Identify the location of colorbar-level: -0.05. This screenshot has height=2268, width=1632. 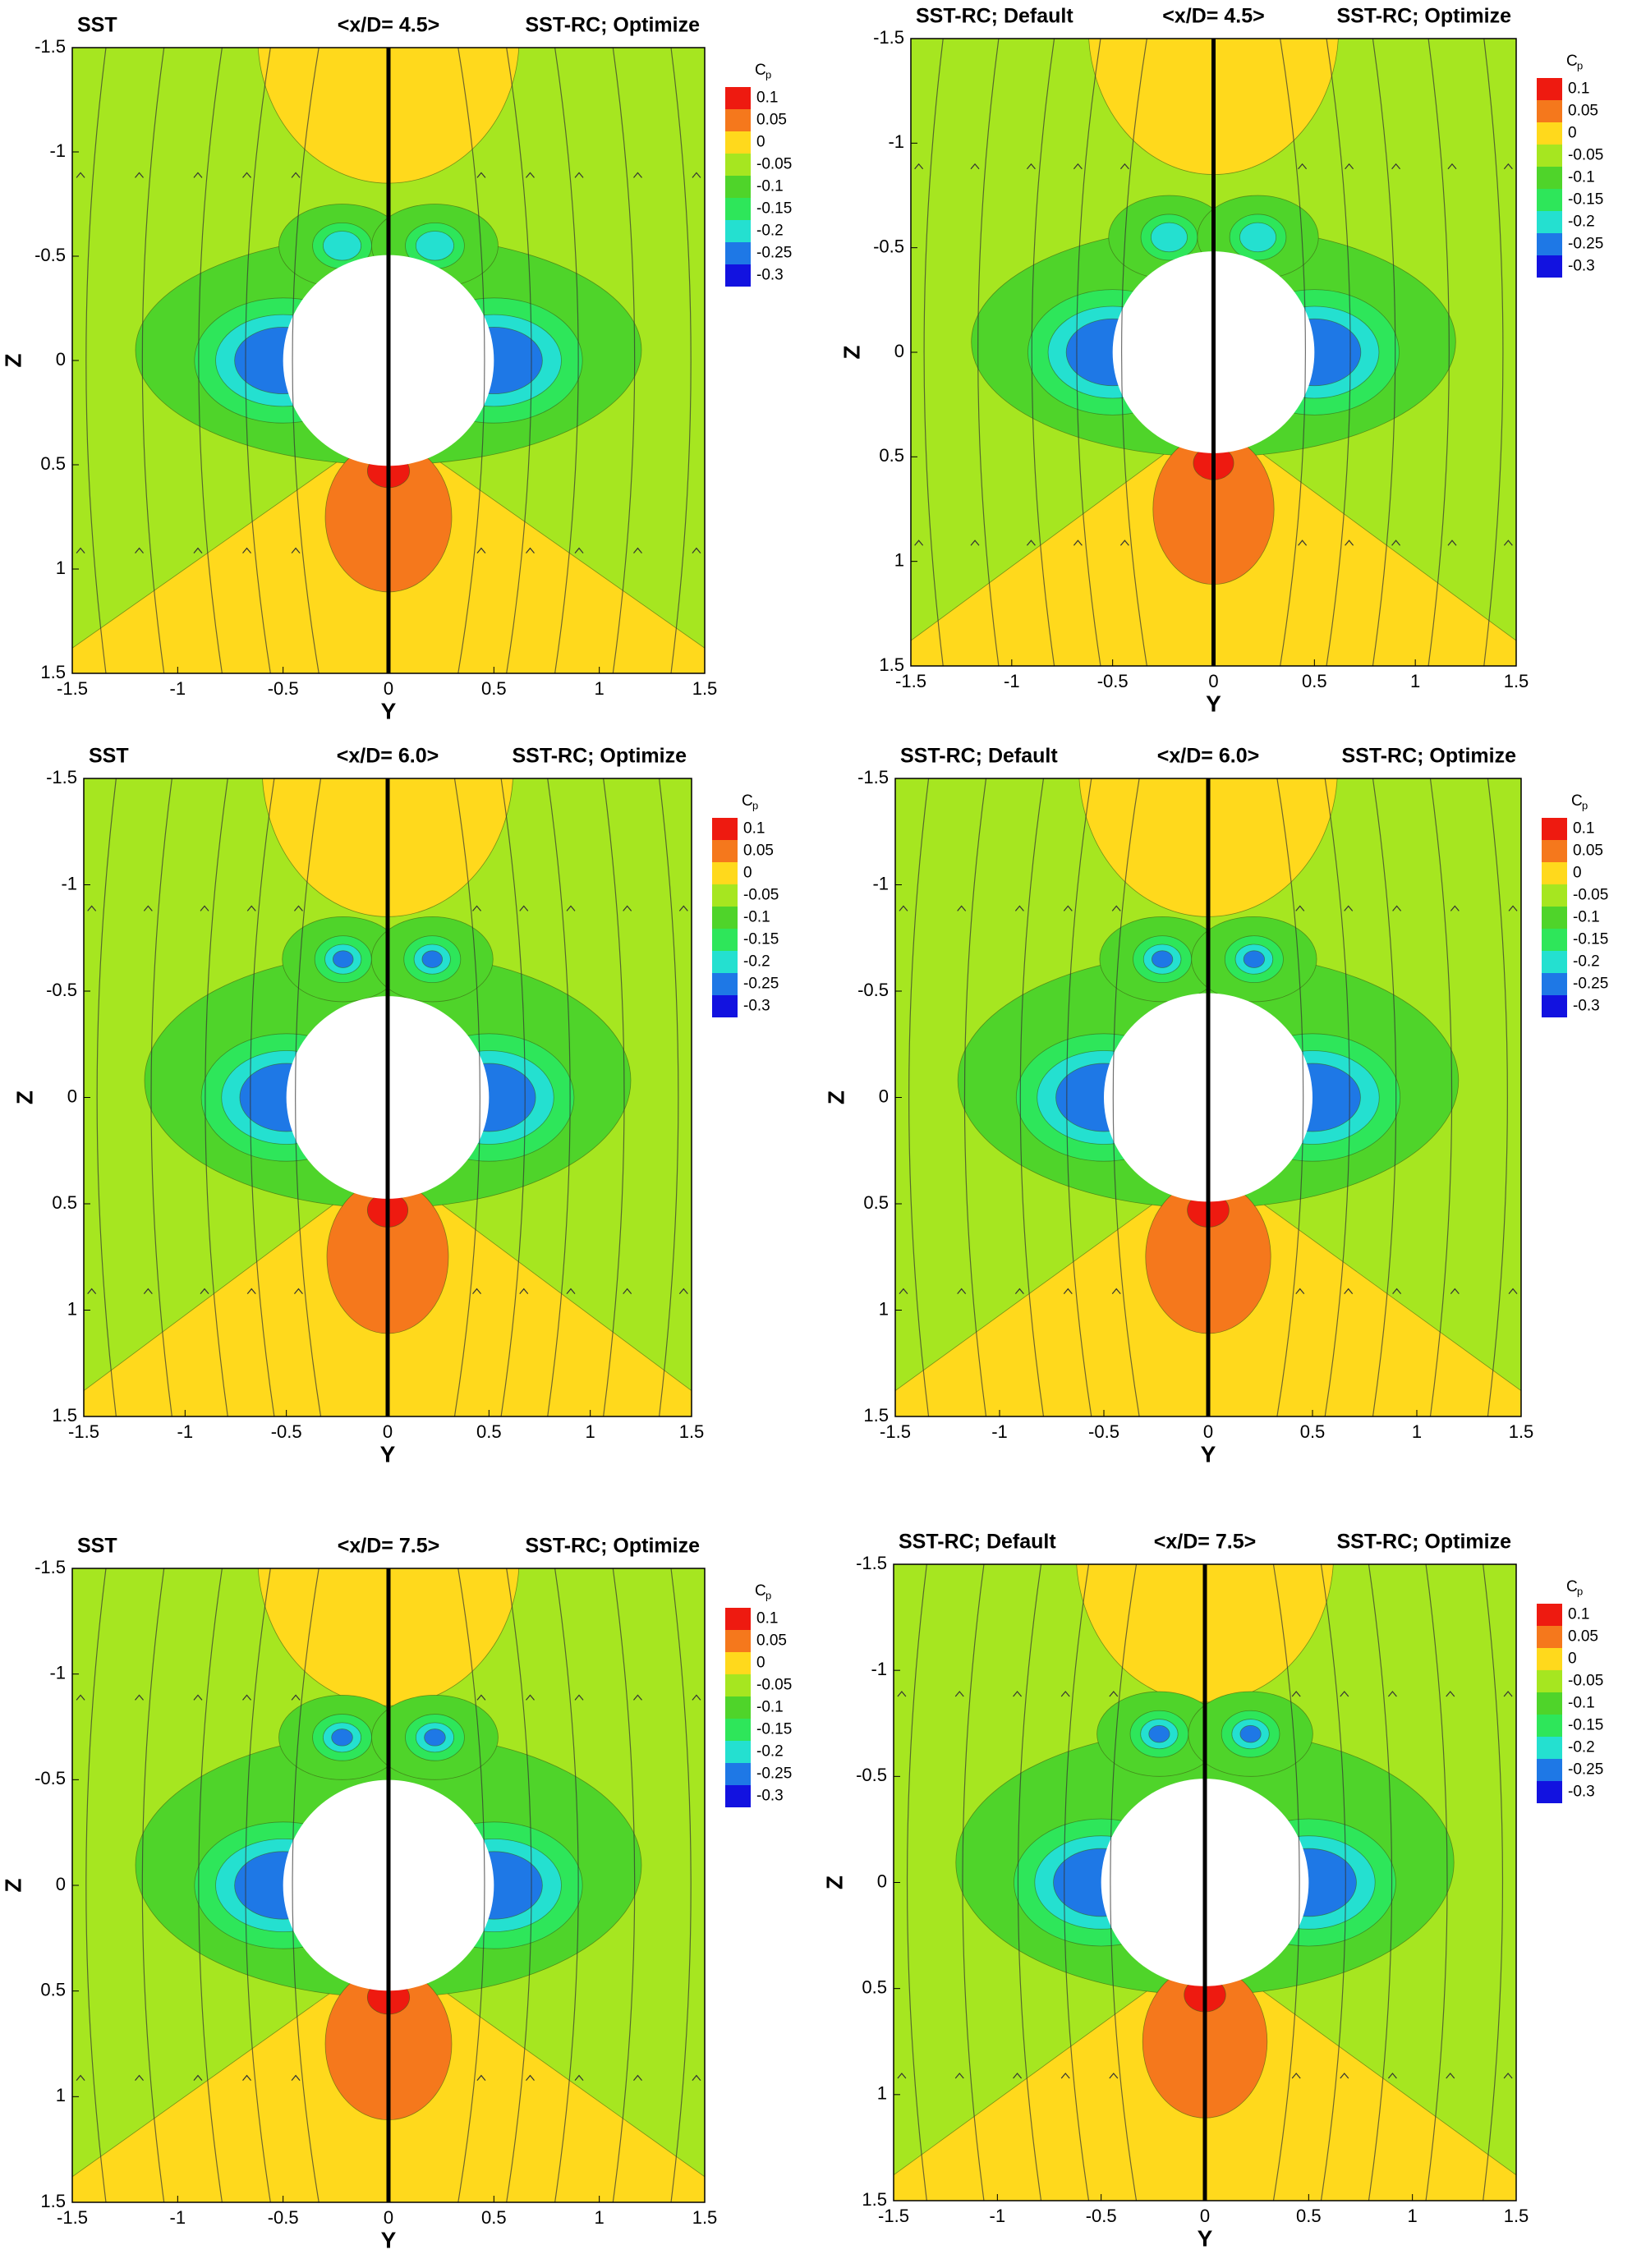
(774, 1685).